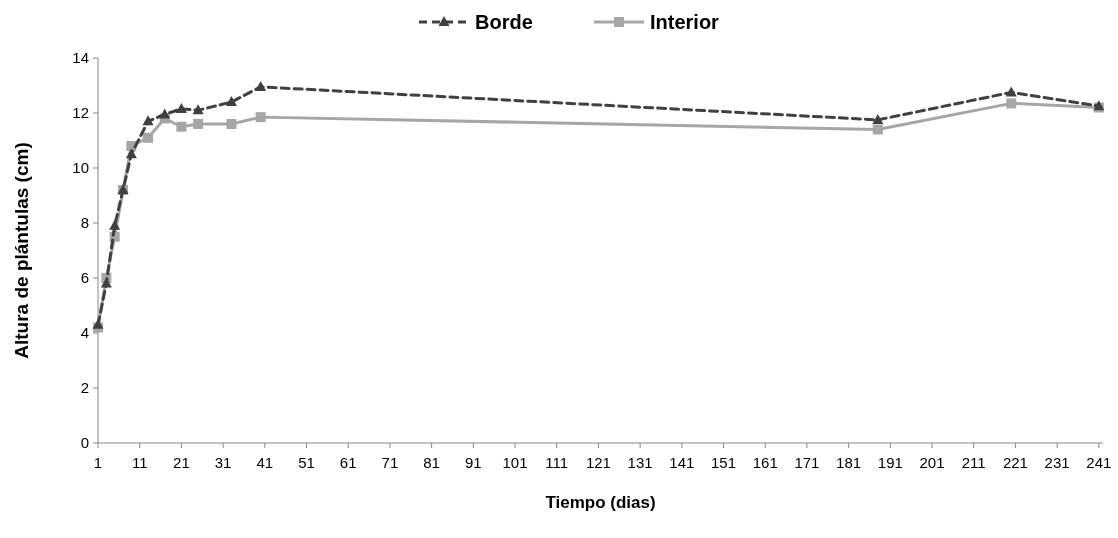  I want to click on x-tick-label: 151, so click(724, 462).